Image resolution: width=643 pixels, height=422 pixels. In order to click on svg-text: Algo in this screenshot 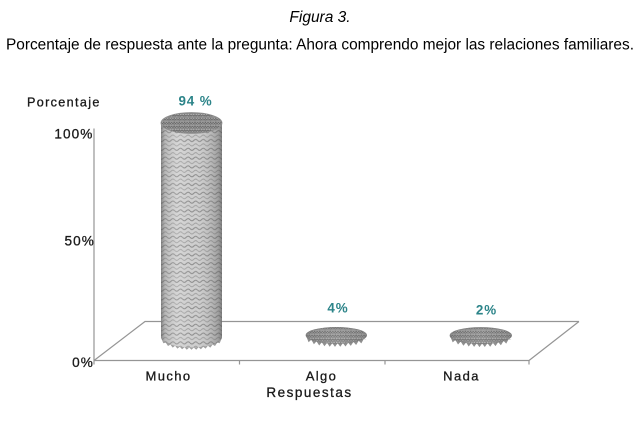, I will do `click(322, 376)`.